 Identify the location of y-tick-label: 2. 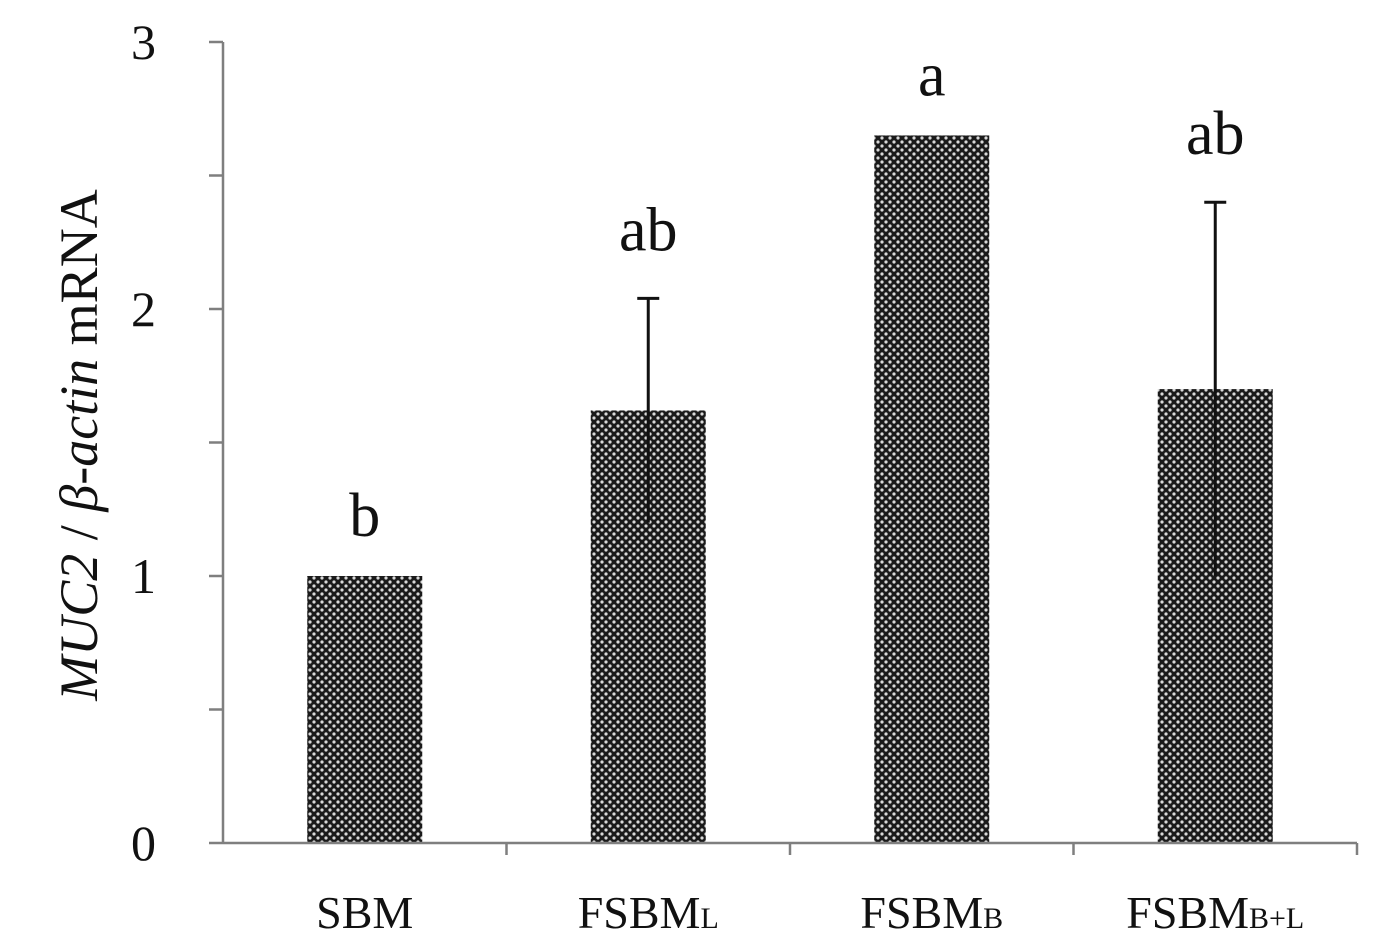
(143, 309).